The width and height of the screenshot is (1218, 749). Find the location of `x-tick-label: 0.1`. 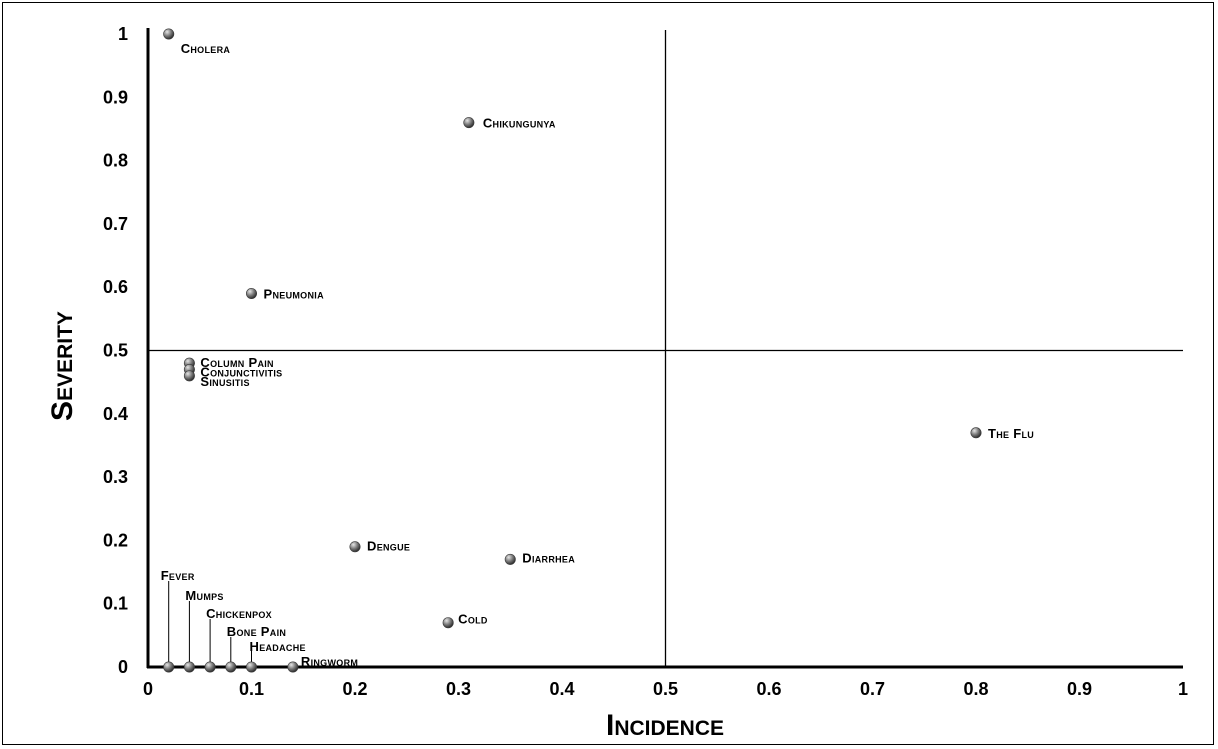

x-tick-label: 0.1 is located at coordinates (251, 689).